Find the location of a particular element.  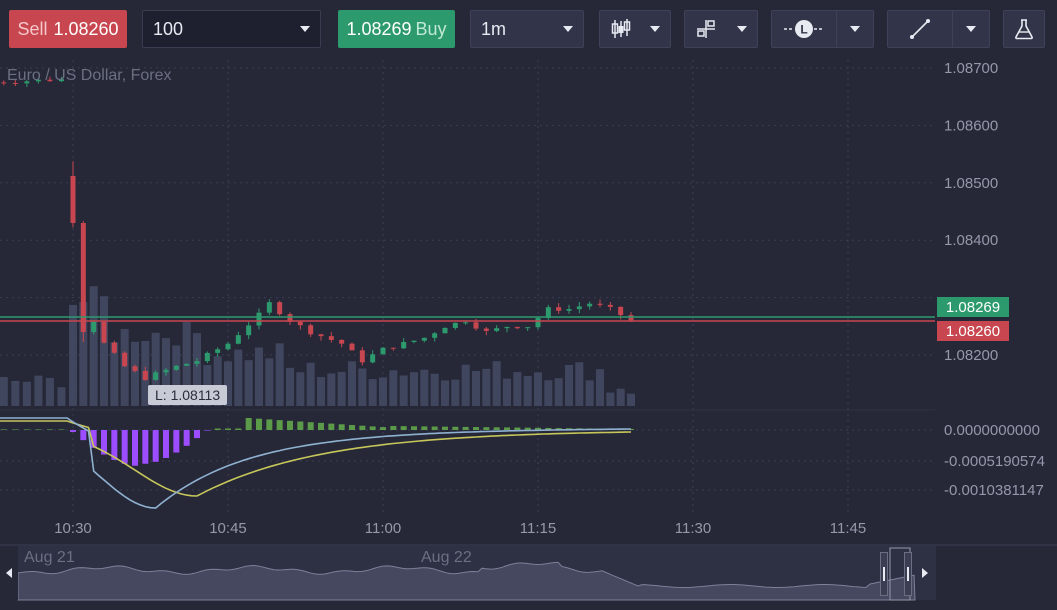

timeline-navigator: Aug 21 Aug 22 is located at coordinates (528, 578).